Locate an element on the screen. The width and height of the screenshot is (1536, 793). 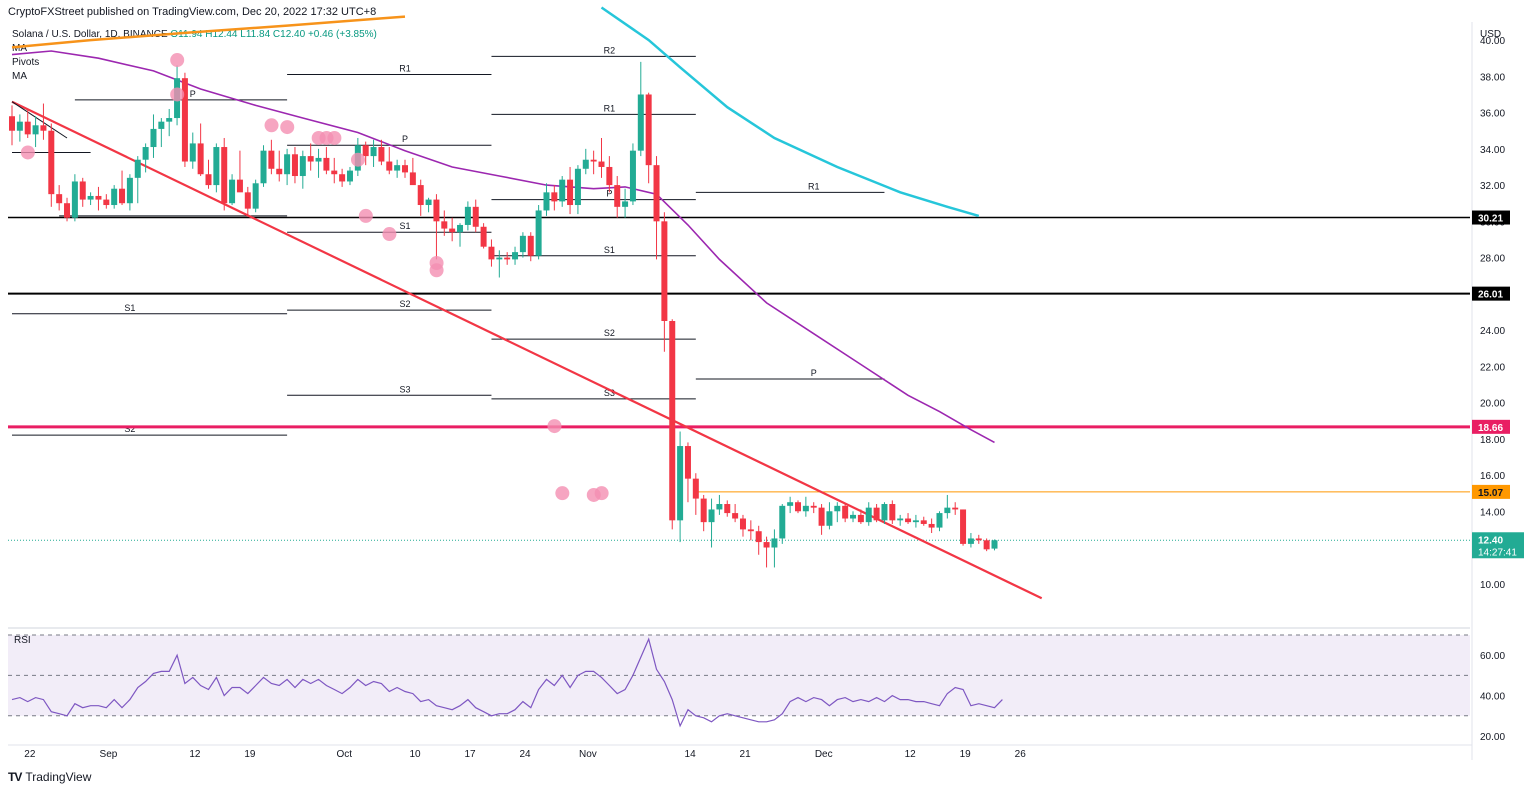
price-tag-label: 26.01 is located at coordinates (1490, 295).